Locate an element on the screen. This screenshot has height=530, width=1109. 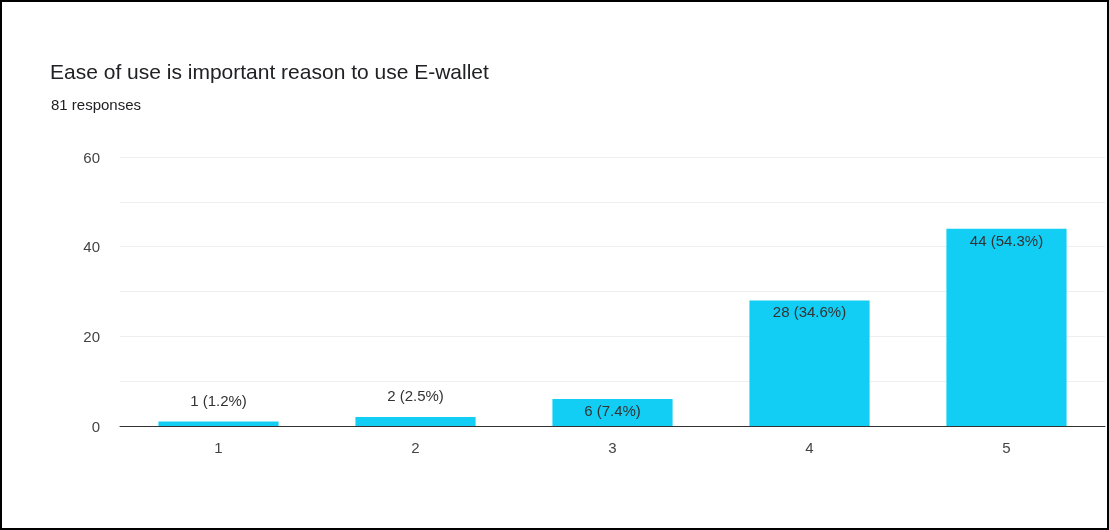
data-label: 44 (54.3%) is located at coordinates (1006, 240).